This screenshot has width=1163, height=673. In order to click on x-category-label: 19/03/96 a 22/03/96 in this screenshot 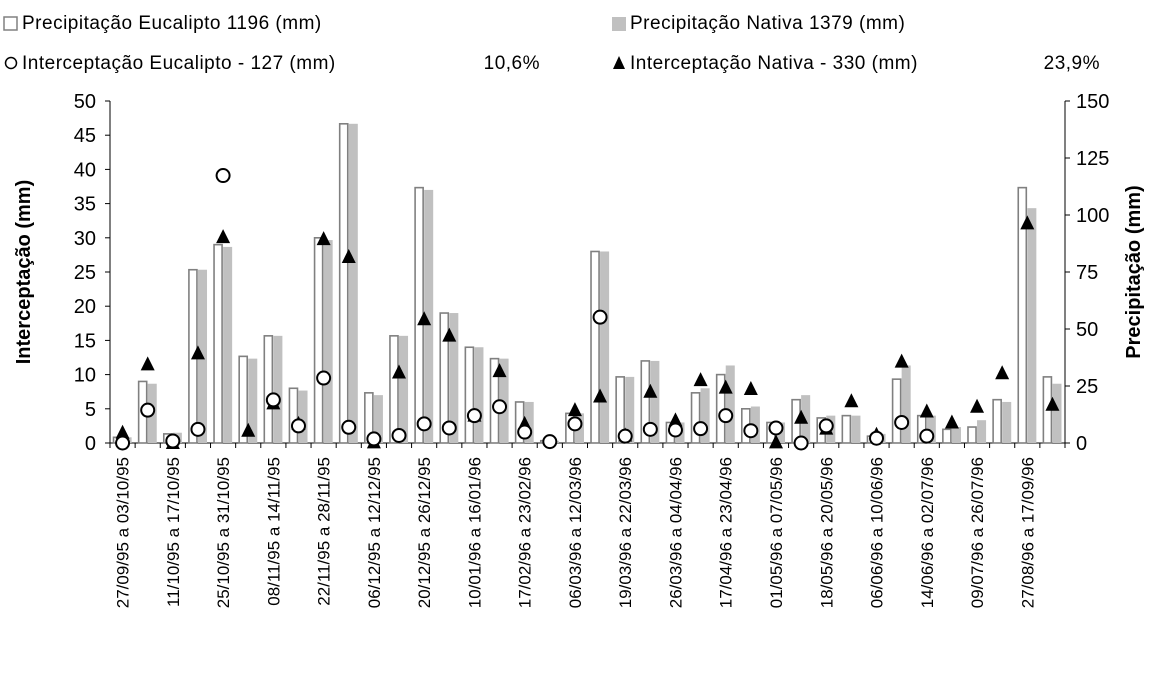, I will do `click(625, 532)`.